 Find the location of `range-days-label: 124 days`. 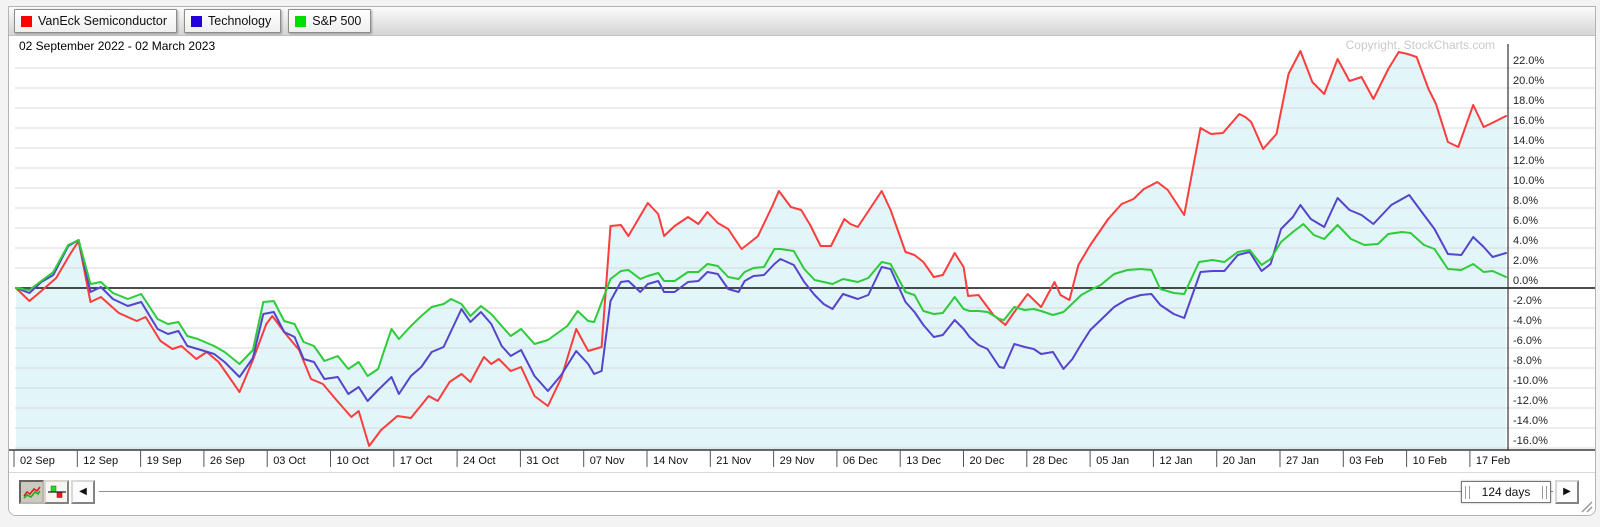

range-days-label: 124 days is located at coordinates (1506, 492).